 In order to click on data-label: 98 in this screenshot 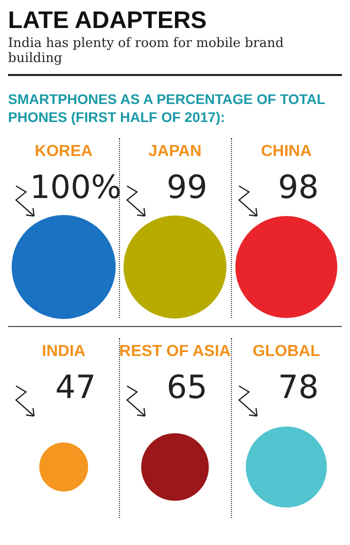, I will do `click(298, 187)`.